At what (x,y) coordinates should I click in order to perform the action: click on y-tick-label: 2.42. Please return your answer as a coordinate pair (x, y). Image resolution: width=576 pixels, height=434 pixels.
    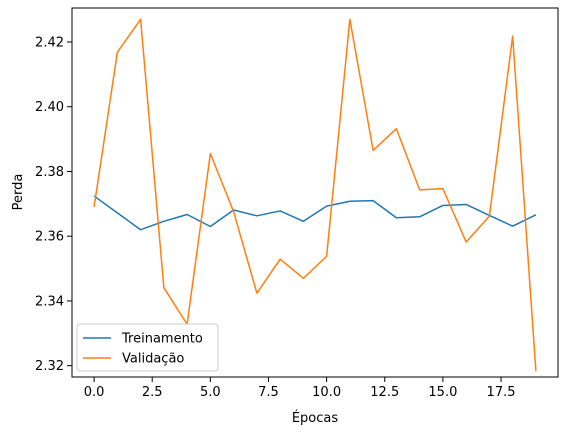
    Looking at the image, I should click on (49, 42).